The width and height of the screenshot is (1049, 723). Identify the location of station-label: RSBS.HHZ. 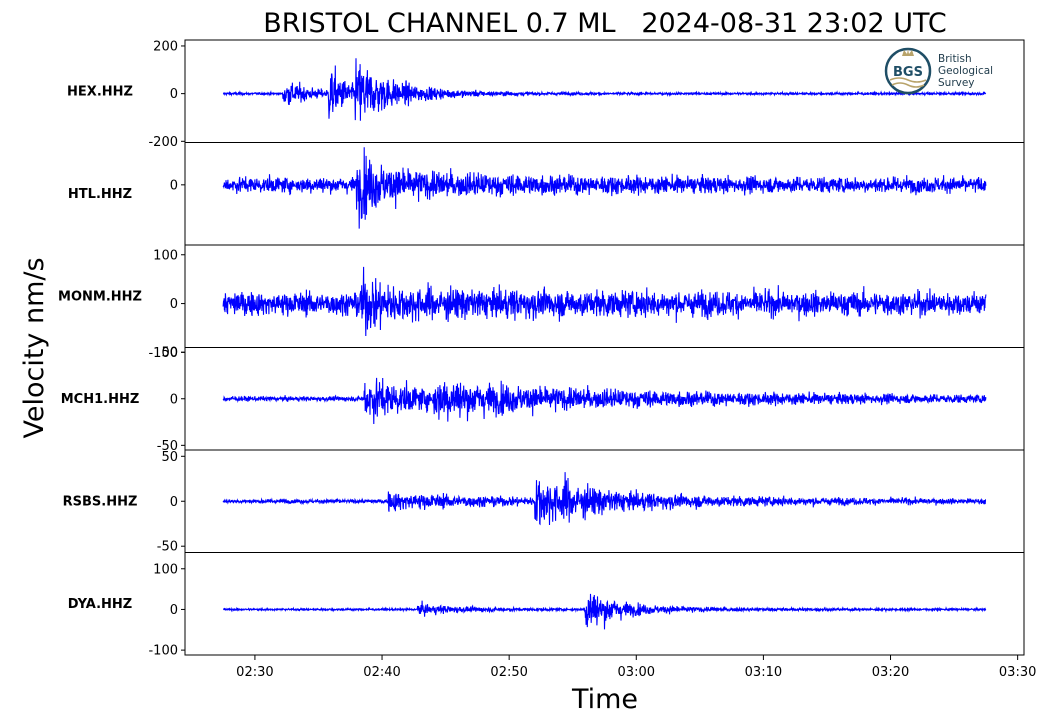
(100, 501).